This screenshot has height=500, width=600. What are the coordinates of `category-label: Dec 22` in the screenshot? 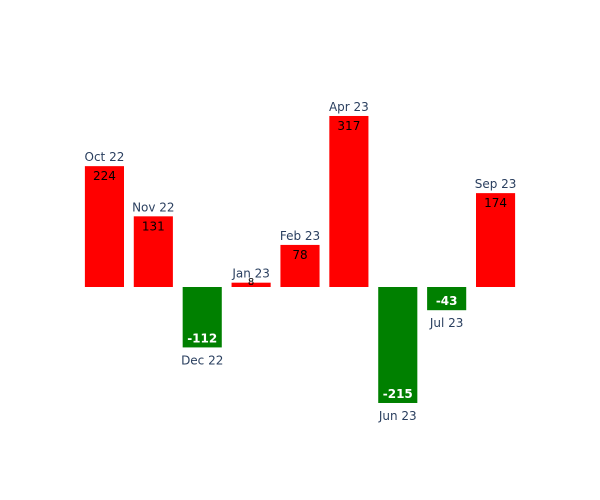 It's located at (202, 360).